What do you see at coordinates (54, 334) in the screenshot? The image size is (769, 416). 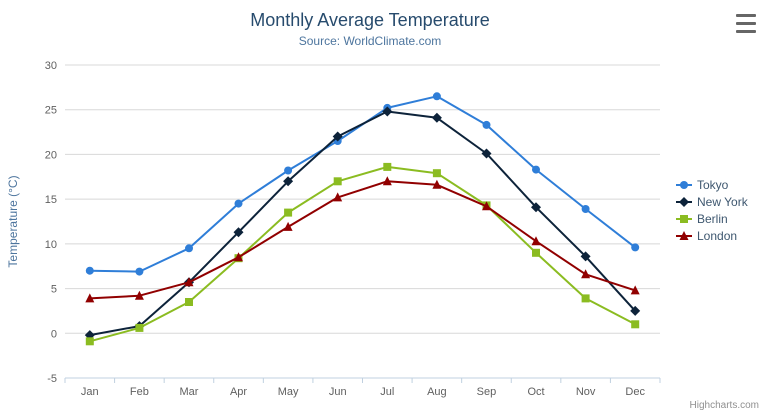 I see `y-axis-tick-label: 0` at bounding box center [54, 334].